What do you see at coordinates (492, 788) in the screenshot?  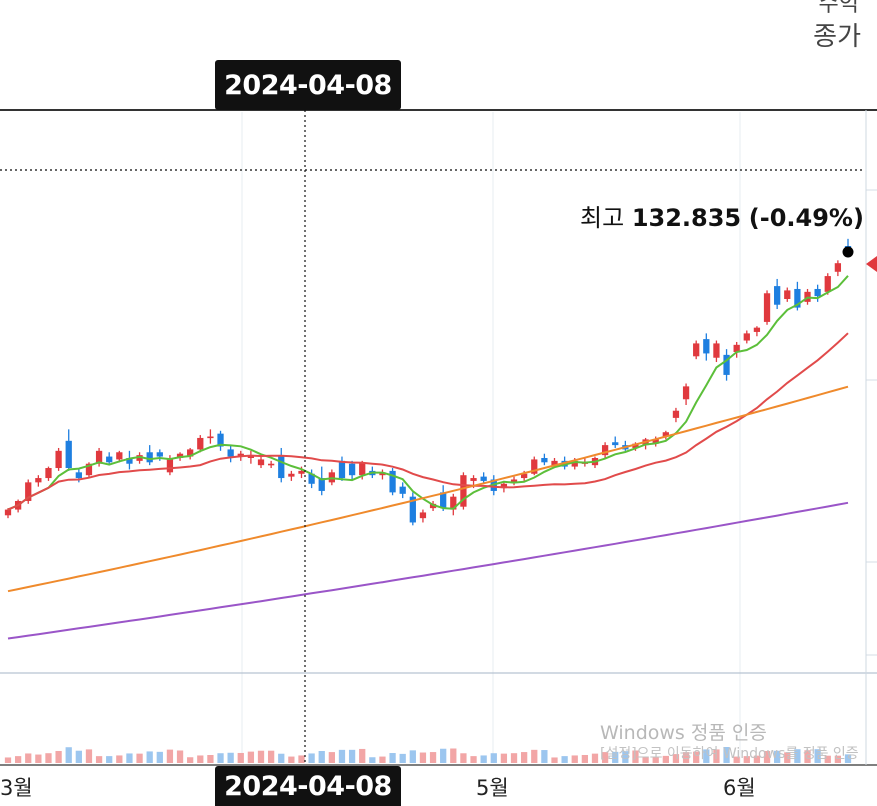 I see `xaxis-label-may: 5월` at bounding box center [492, 788].